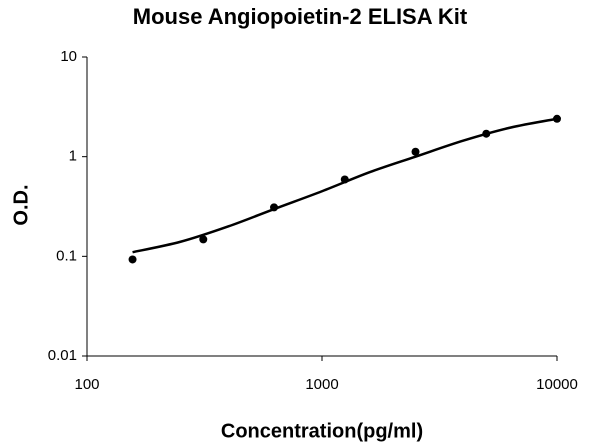  I want to click on chart-title: Mouse Angiopoietin-2 ELISA Kit, so click(300, 16).